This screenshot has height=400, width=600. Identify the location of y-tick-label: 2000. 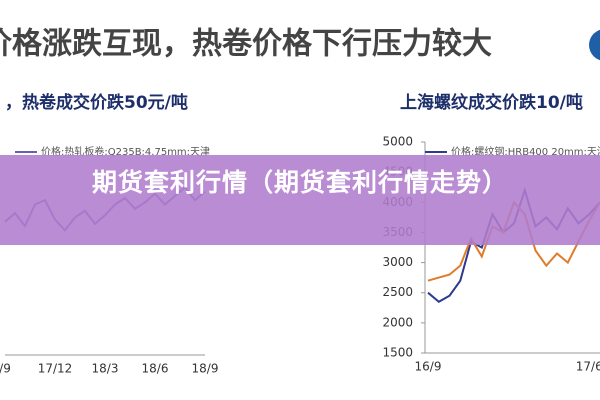
(397, 322).